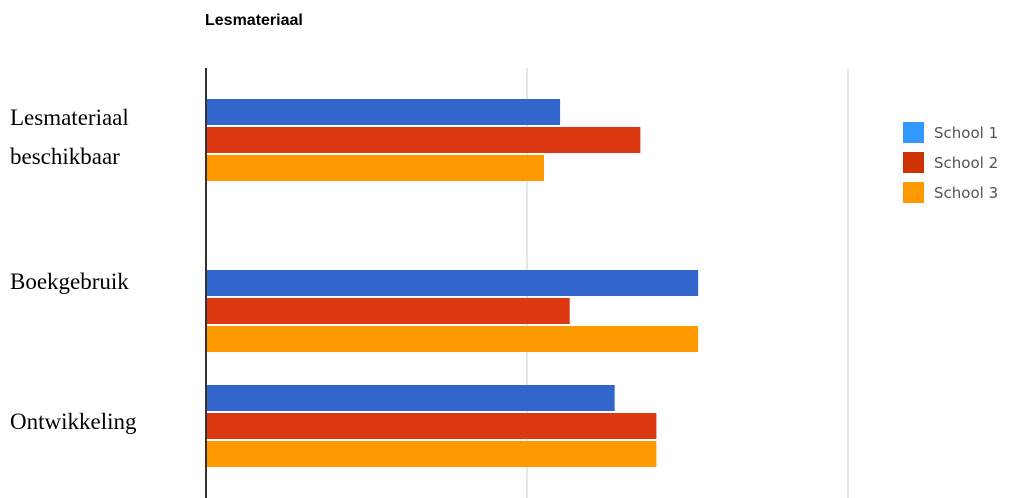 This screenshot has height=498, width=1035. I want to click on legend-label-3: School 3, so click(966, 192).